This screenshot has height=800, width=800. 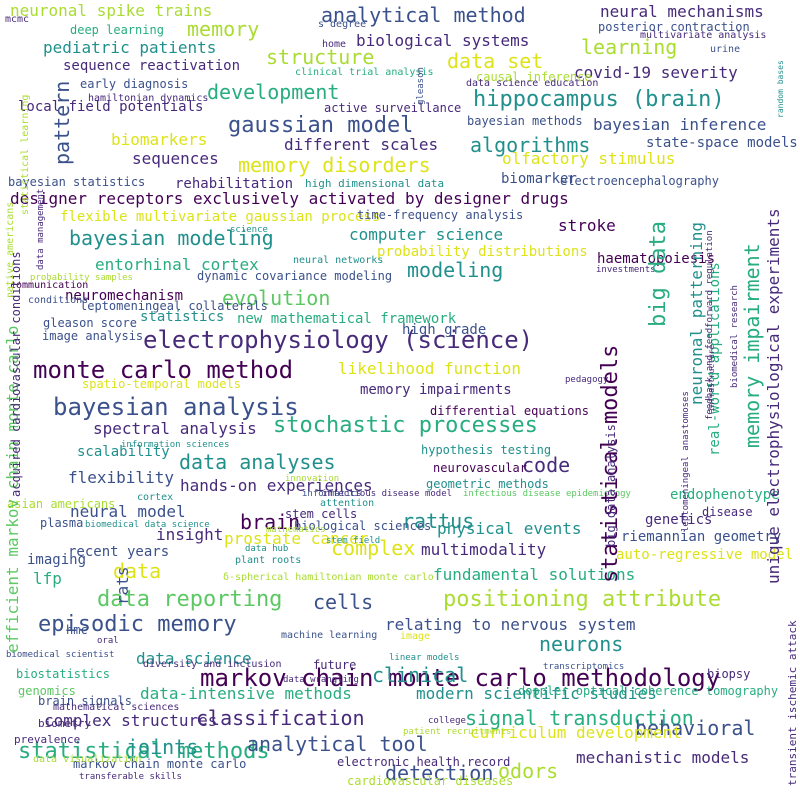 I want to click on word-cloud-term: big data, so click(x=658, y=274).